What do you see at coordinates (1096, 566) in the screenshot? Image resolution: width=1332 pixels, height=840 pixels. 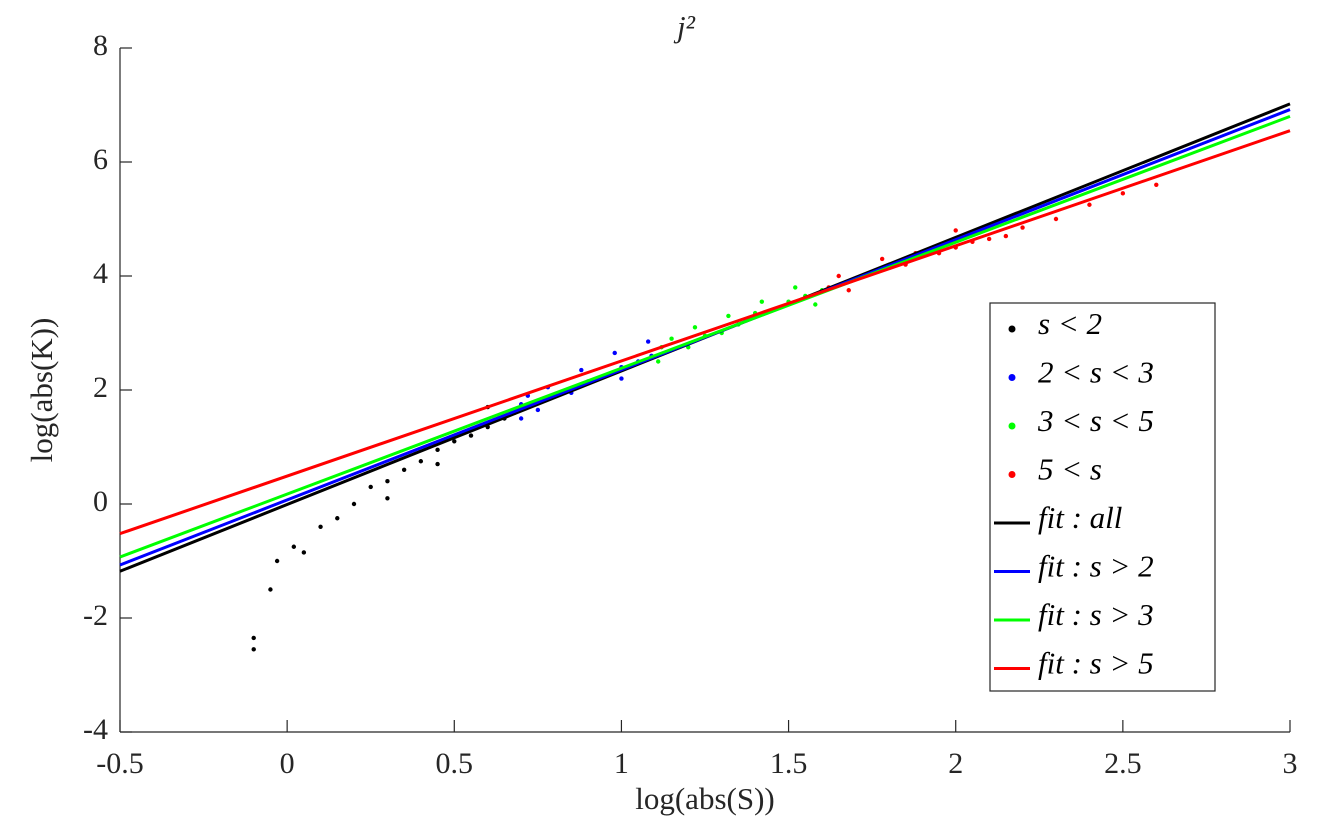 I see `legend-label: fit : s > 2` at bounding box center [1096, 566].